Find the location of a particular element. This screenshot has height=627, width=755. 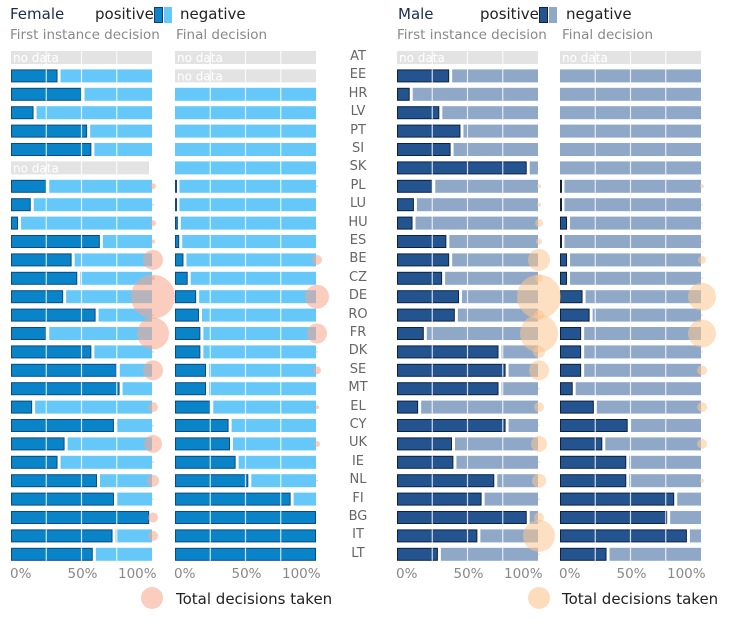

country-label: PT is located at coordinates (358, 130).